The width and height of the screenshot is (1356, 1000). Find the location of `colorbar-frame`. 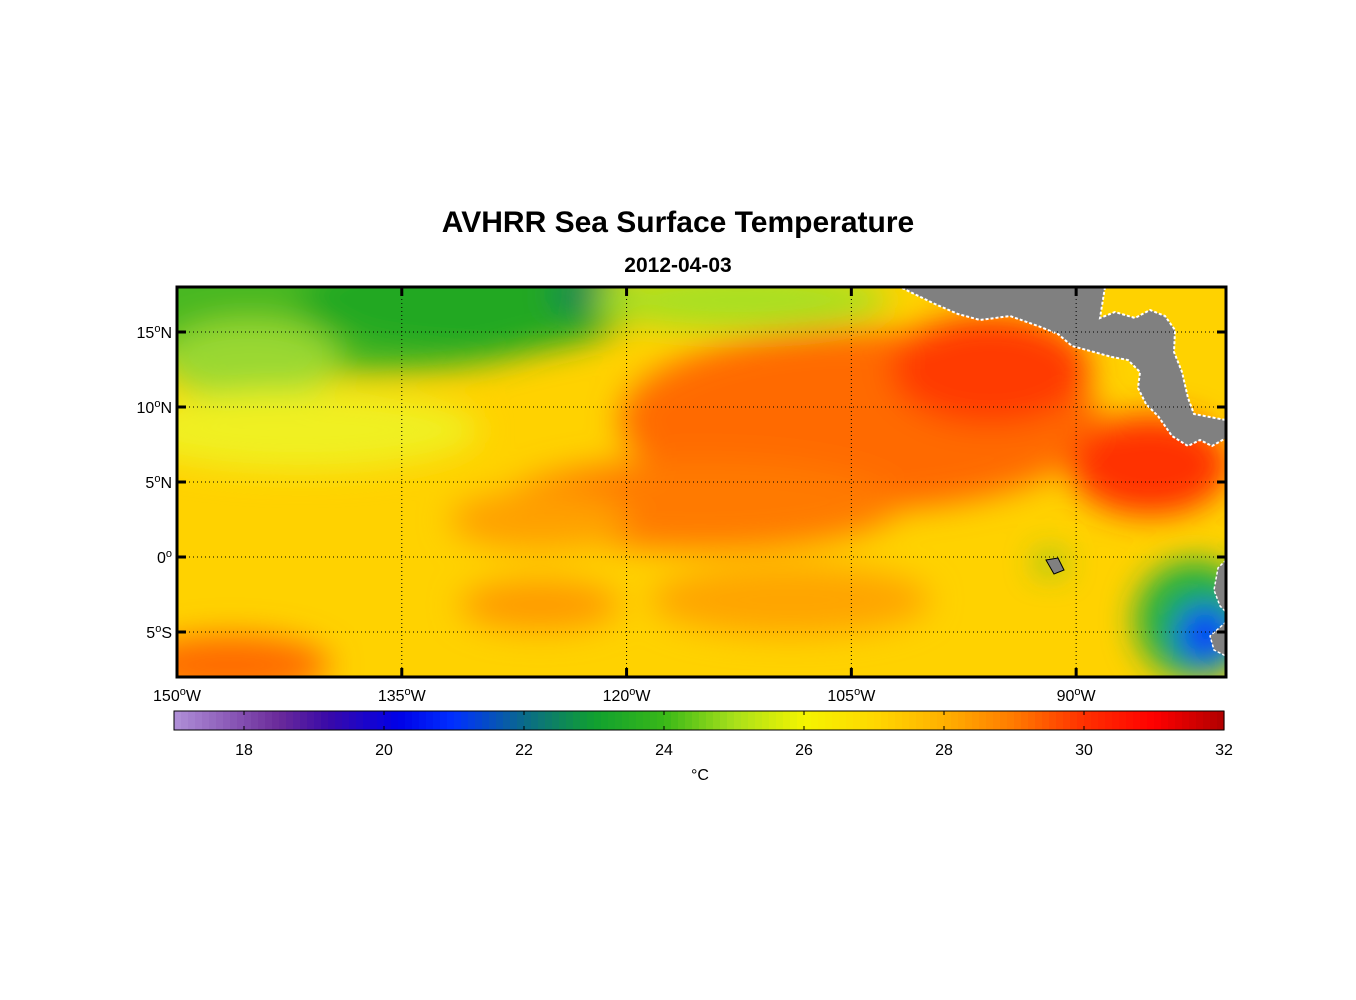

colorbar-frame is located at coordinates (699, 720).